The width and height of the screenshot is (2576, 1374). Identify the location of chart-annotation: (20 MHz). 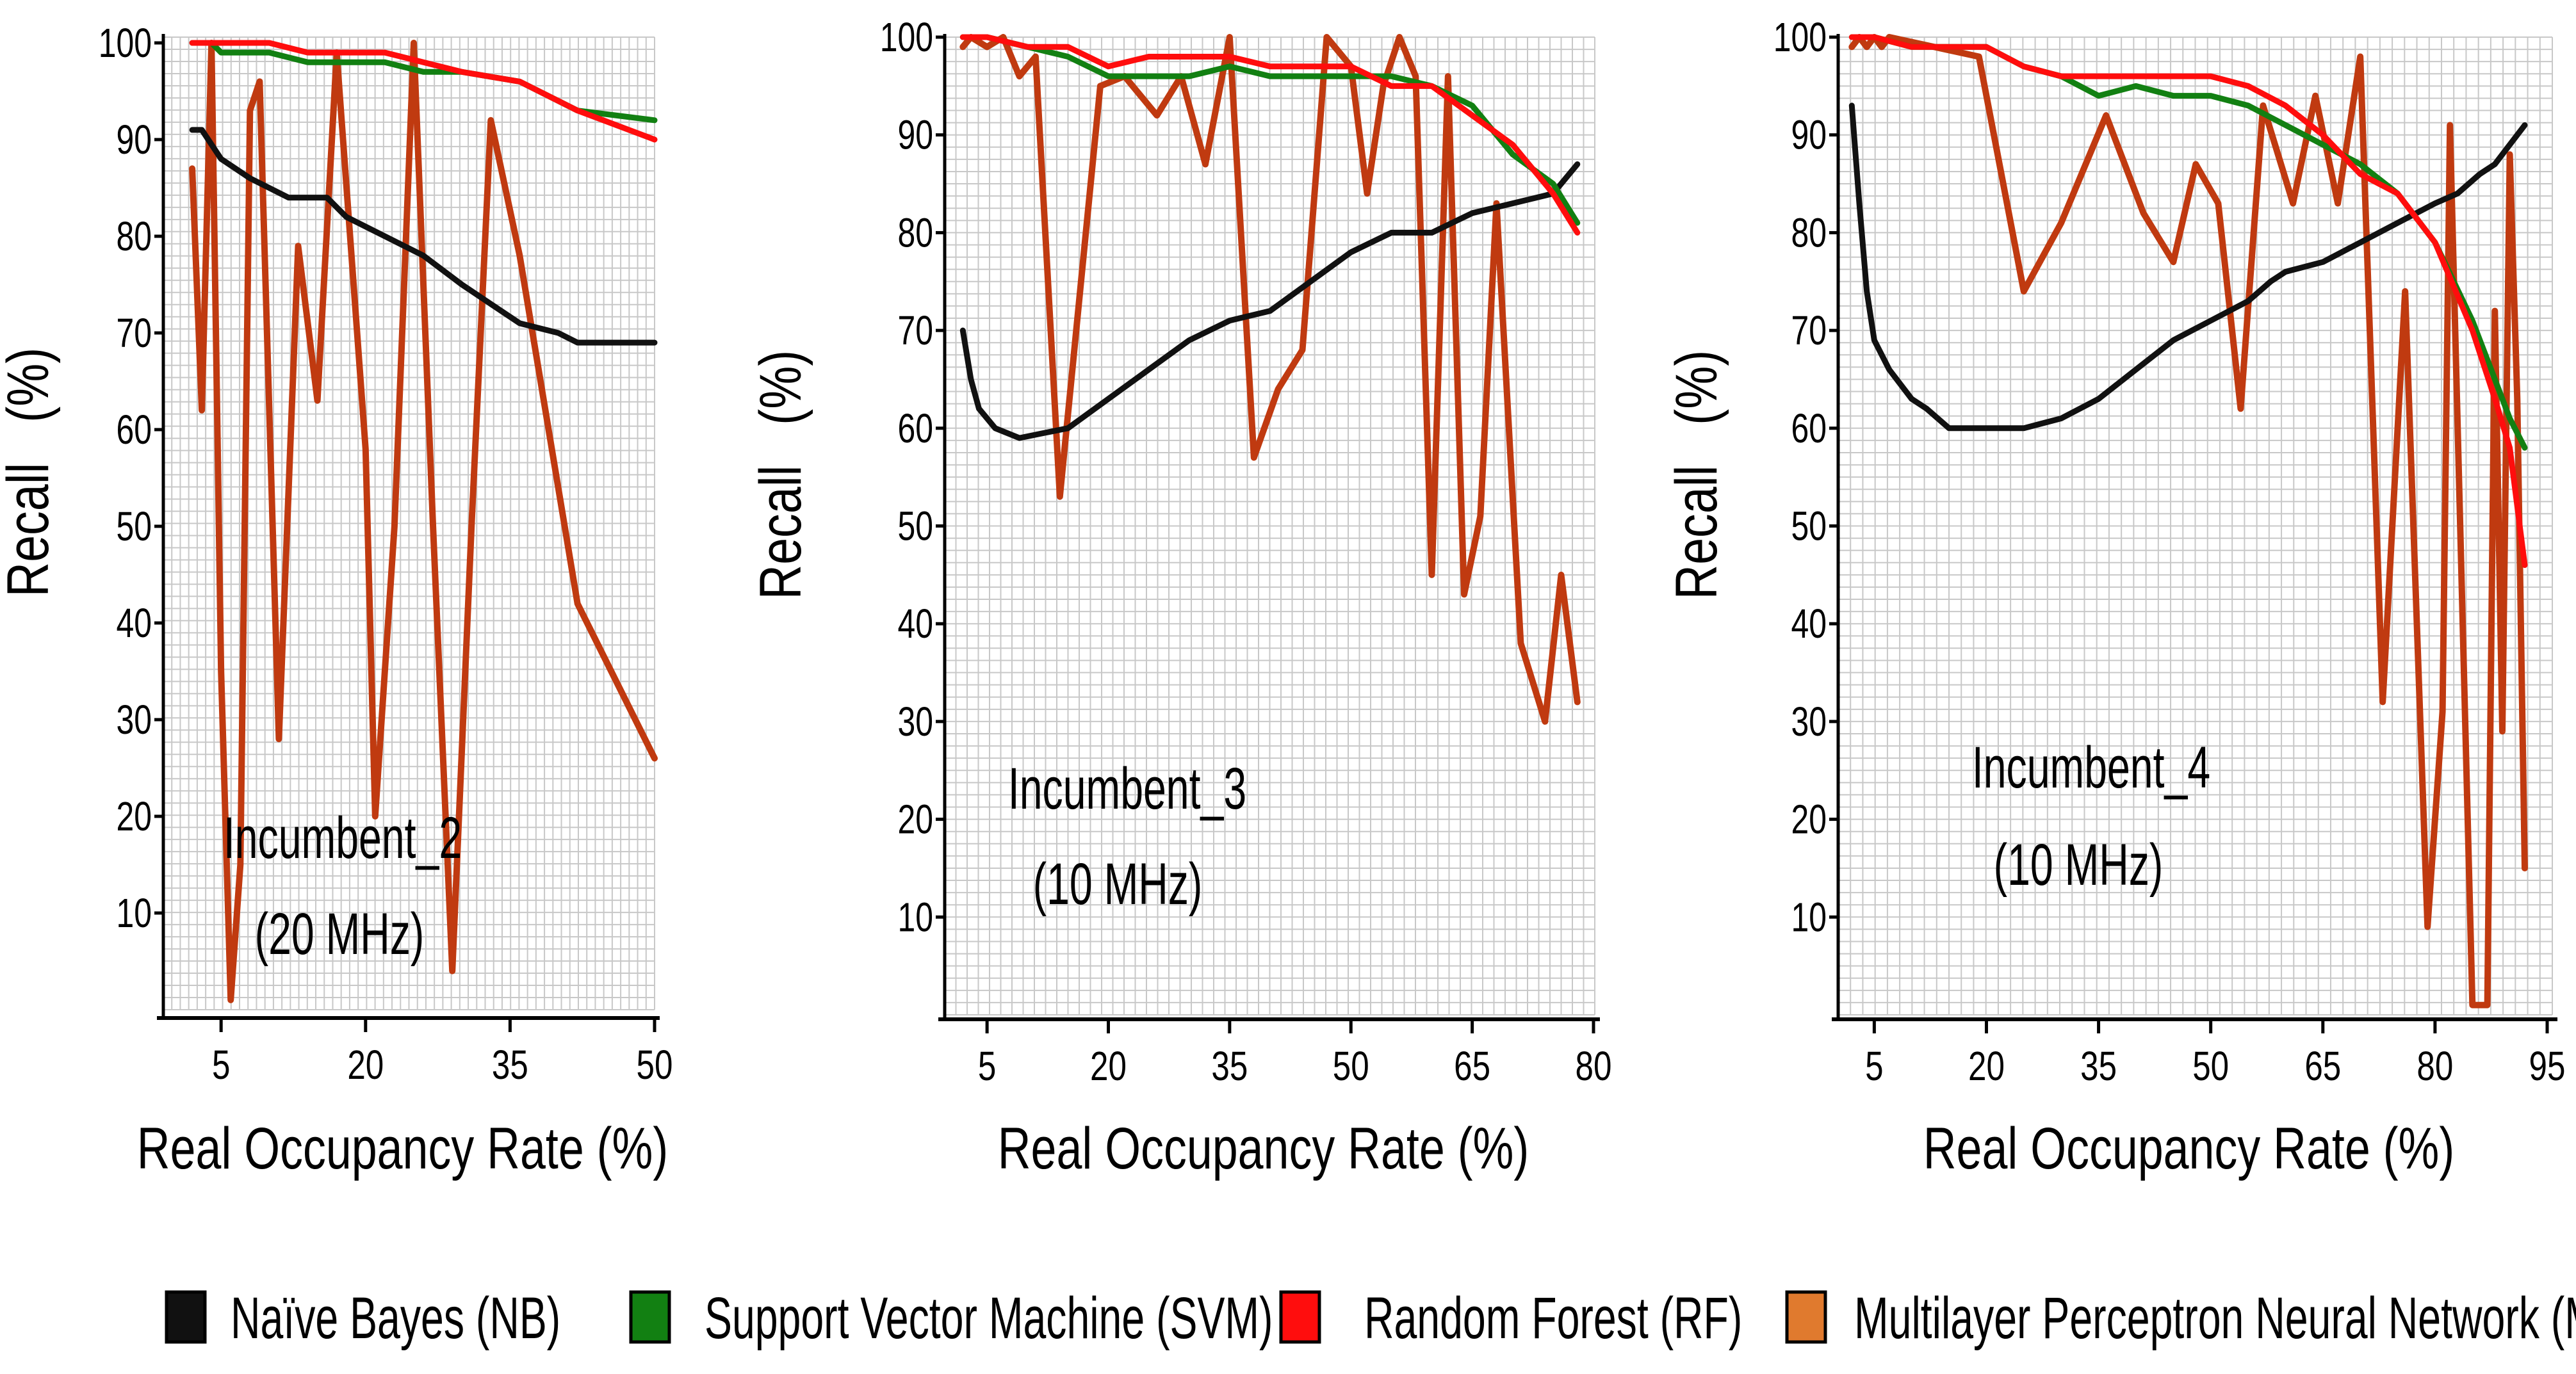
(340, 934).